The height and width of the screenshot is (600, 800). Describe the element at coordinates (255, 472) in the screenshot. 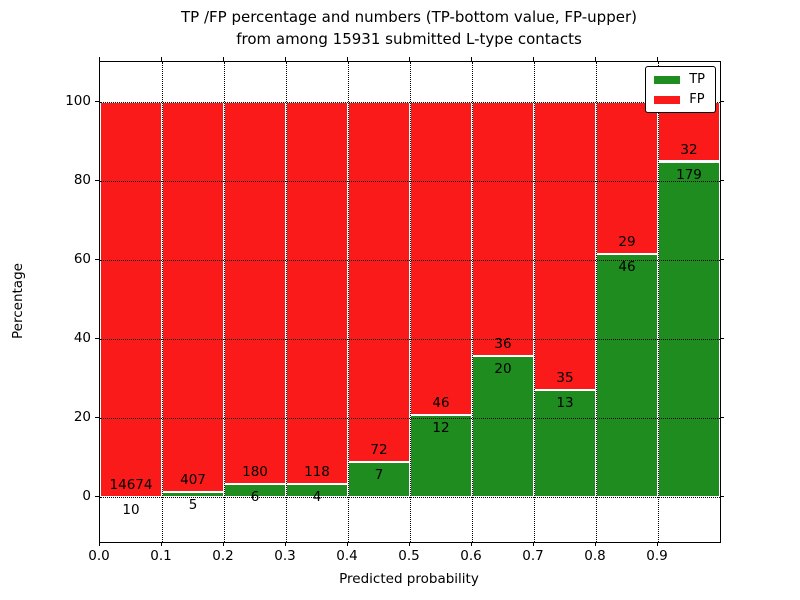

I see `fp-count-label: 180` at that location.